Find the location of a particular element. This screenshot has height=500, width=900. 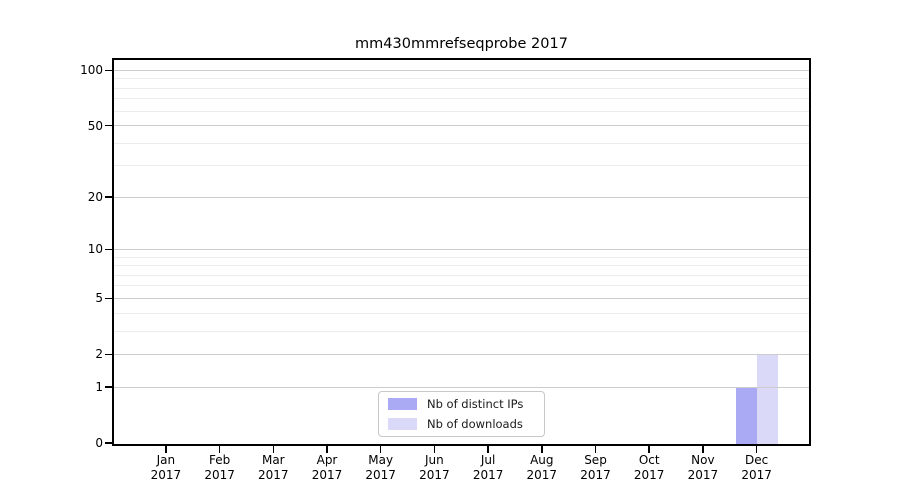

y-tick-label: 2 is located at coordinates (99, 354).